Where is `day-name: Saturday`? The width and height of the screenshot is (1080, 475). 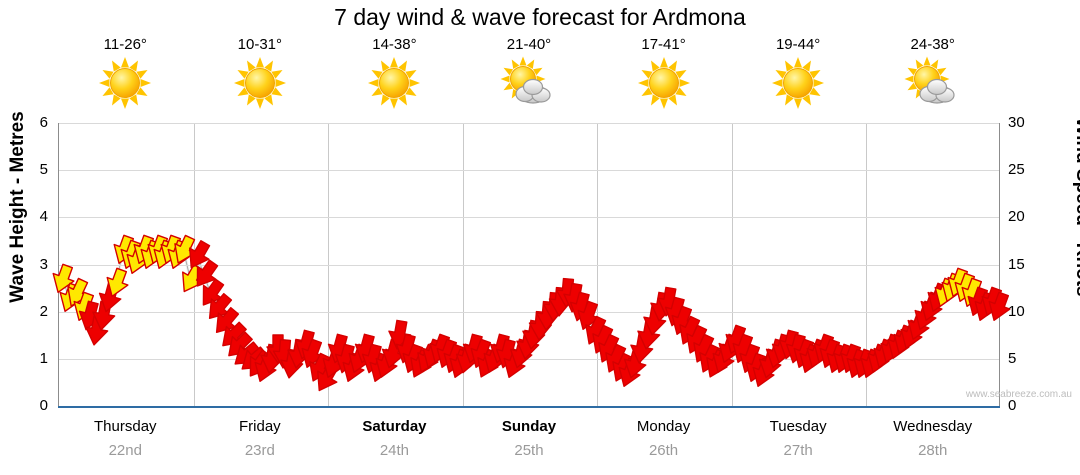 day-name: Saturday is located at coordinates (394, 426).